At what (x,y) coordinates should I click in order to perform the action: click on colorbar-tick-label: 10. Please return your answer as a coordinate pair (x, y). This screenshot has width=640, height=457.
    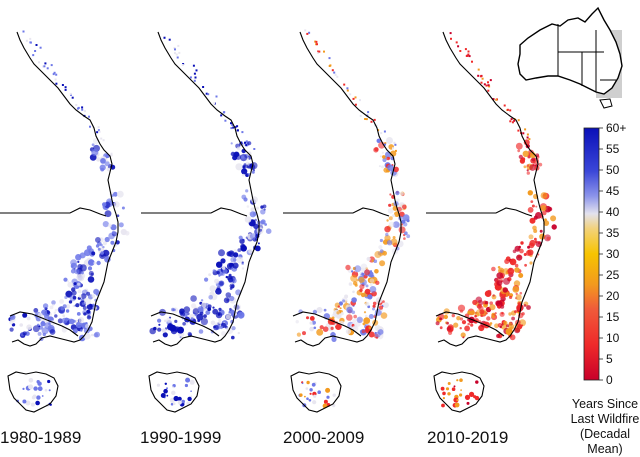
    Looking at the image, I should click on (613, 338).